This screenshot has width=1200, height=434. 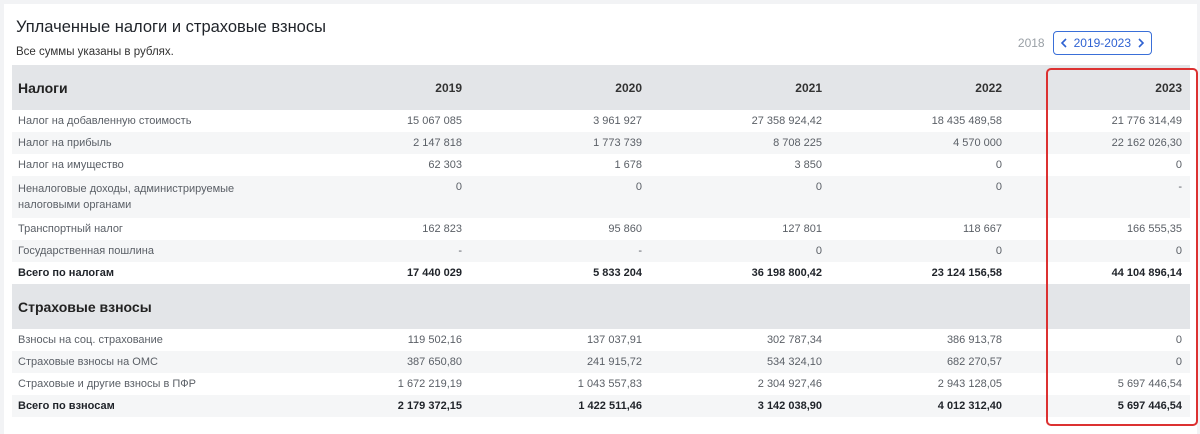 I want to click on cell-value: 5 697 446,54, so click(x=1149, y=384).